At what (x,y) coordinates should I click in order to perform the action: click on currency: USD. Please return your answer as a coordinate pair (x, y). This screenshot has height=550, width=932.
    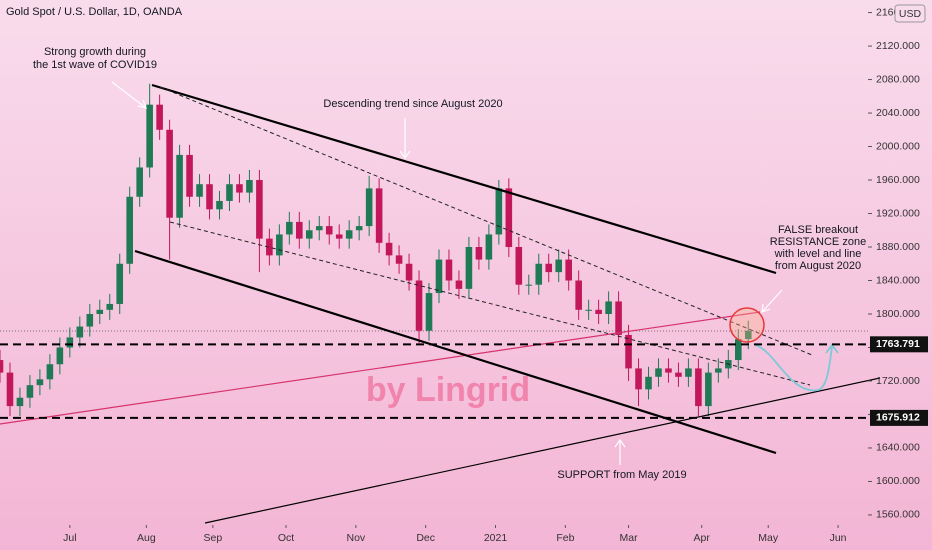
    Looking at the image, I should click on (910, 14).